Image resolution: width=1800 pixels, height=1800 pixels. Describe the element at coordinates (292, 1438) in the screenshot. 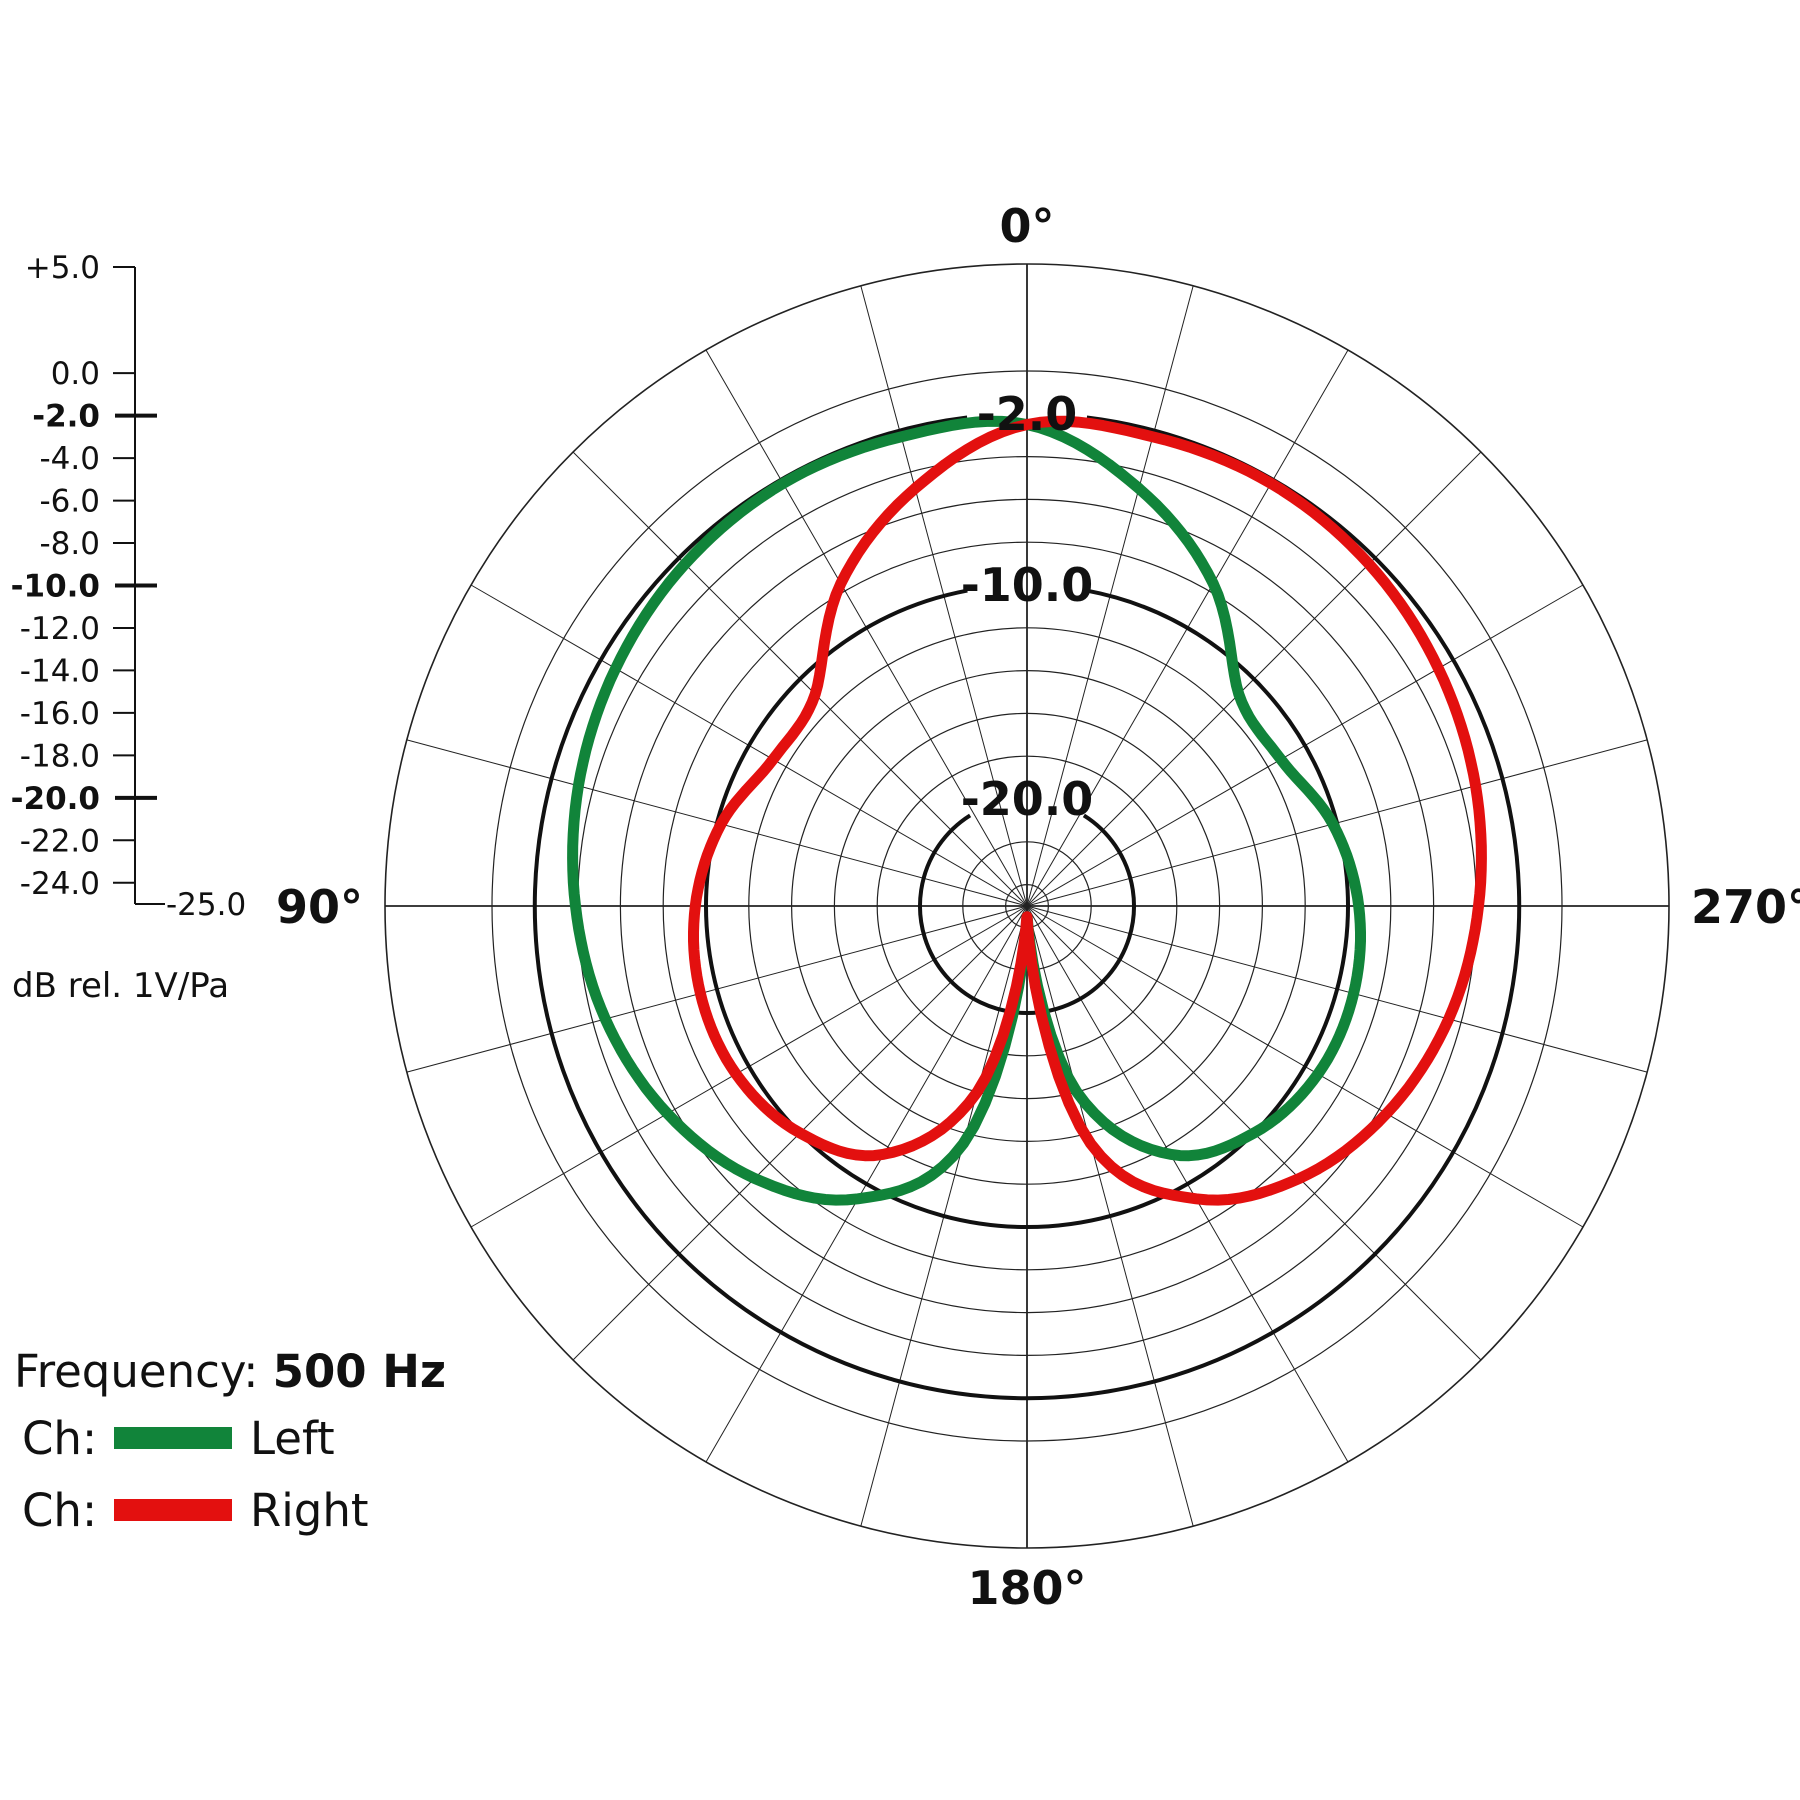

I see `legend-name-left: Left` at that location.